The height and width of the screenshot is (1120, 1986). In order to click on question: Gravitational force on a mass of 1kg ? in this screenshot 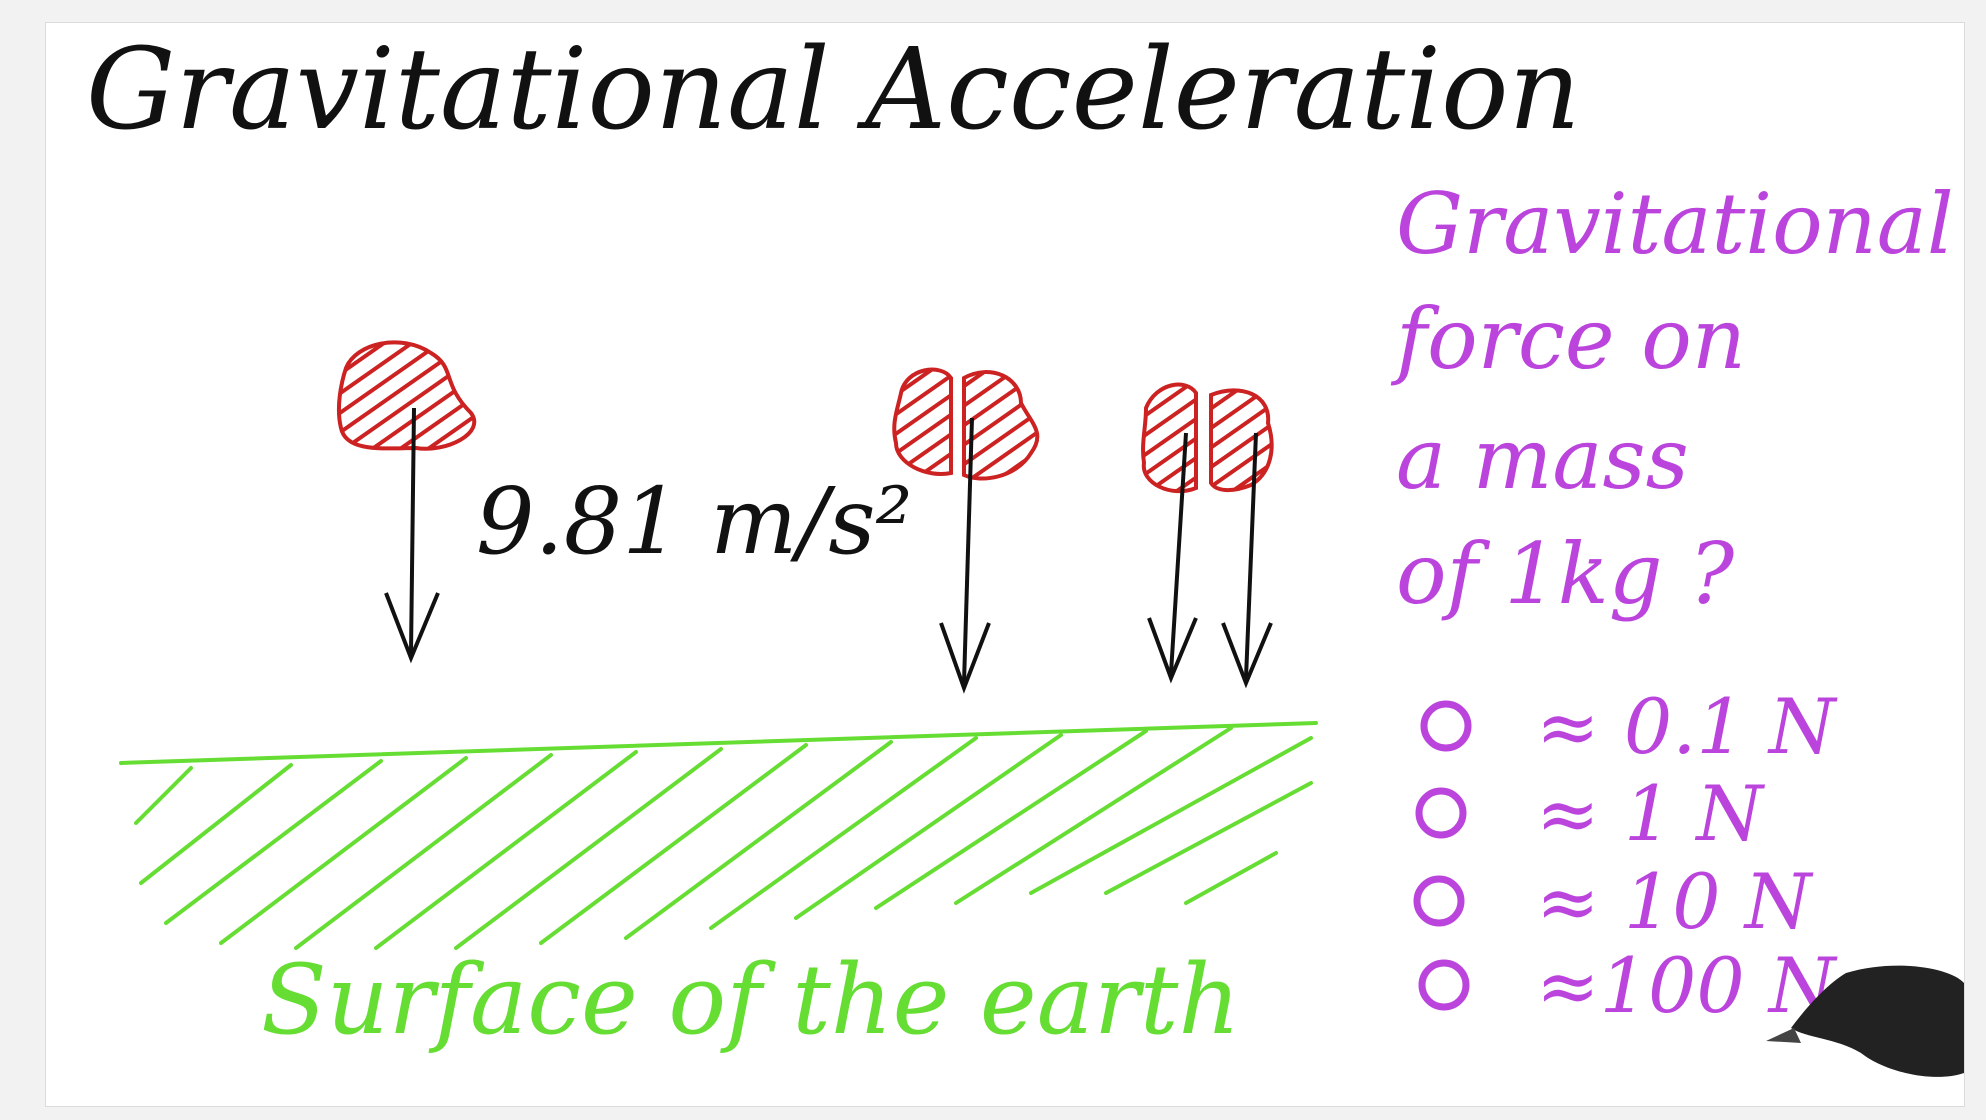, I will do `click(1672, 399)`.